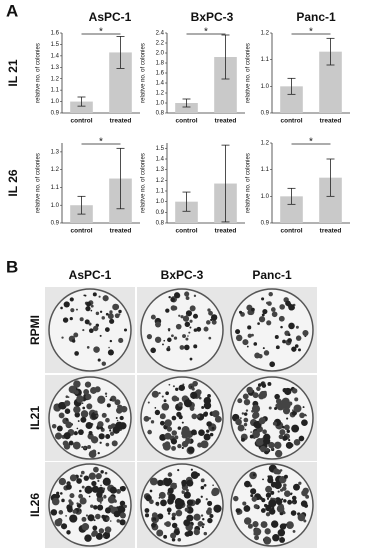 The height and width of the screenshot is (550, 372). Describe the element at coordinates (160, 84) in the screenshot. I see `y-tick-label: 1.4` at that location.